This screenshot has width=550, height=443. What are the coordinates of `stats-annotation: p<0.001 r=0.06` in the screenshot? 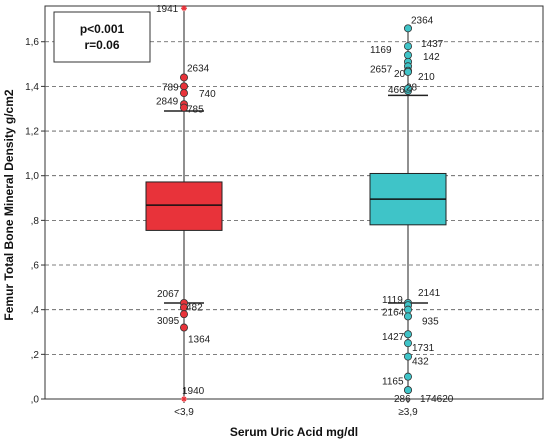 It's located at (102, 37).